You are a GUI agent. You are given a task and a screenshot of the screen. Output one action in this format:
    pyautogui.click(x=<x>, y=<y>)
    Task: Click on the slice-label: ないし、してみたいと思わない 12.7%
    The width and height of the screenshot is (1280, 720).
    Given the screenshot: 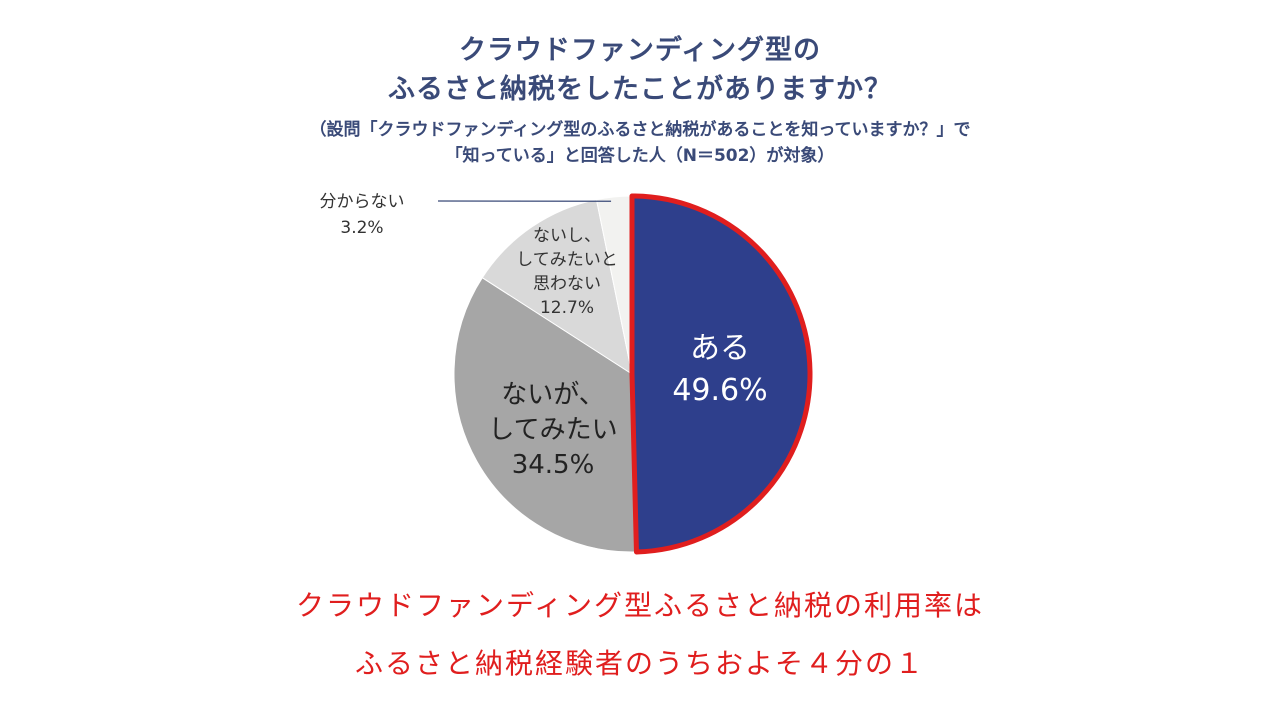 What is the action you would take?
    pyautogui.click(x=567, y=272)
    